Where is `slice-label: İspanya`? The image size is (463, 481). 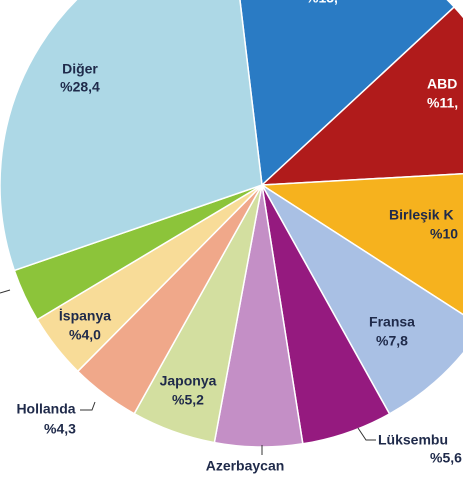
slice-label: İspanya is located at coordinates (85, 316).